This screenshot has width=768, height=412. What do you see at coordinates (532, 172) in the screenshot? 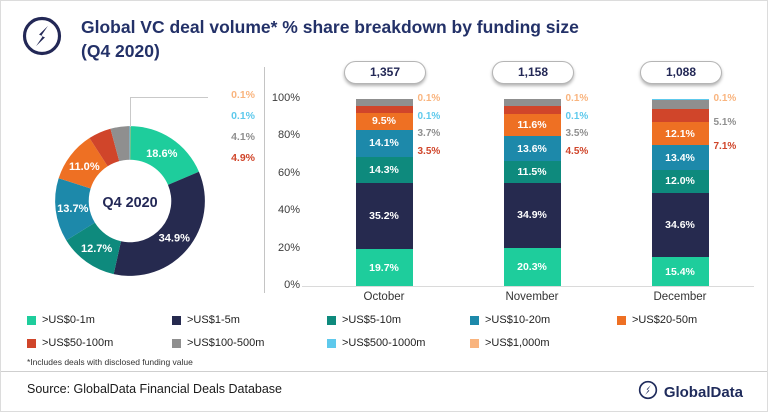
I see `bar-segment: 11.5%` at bounding box center [532, 172].